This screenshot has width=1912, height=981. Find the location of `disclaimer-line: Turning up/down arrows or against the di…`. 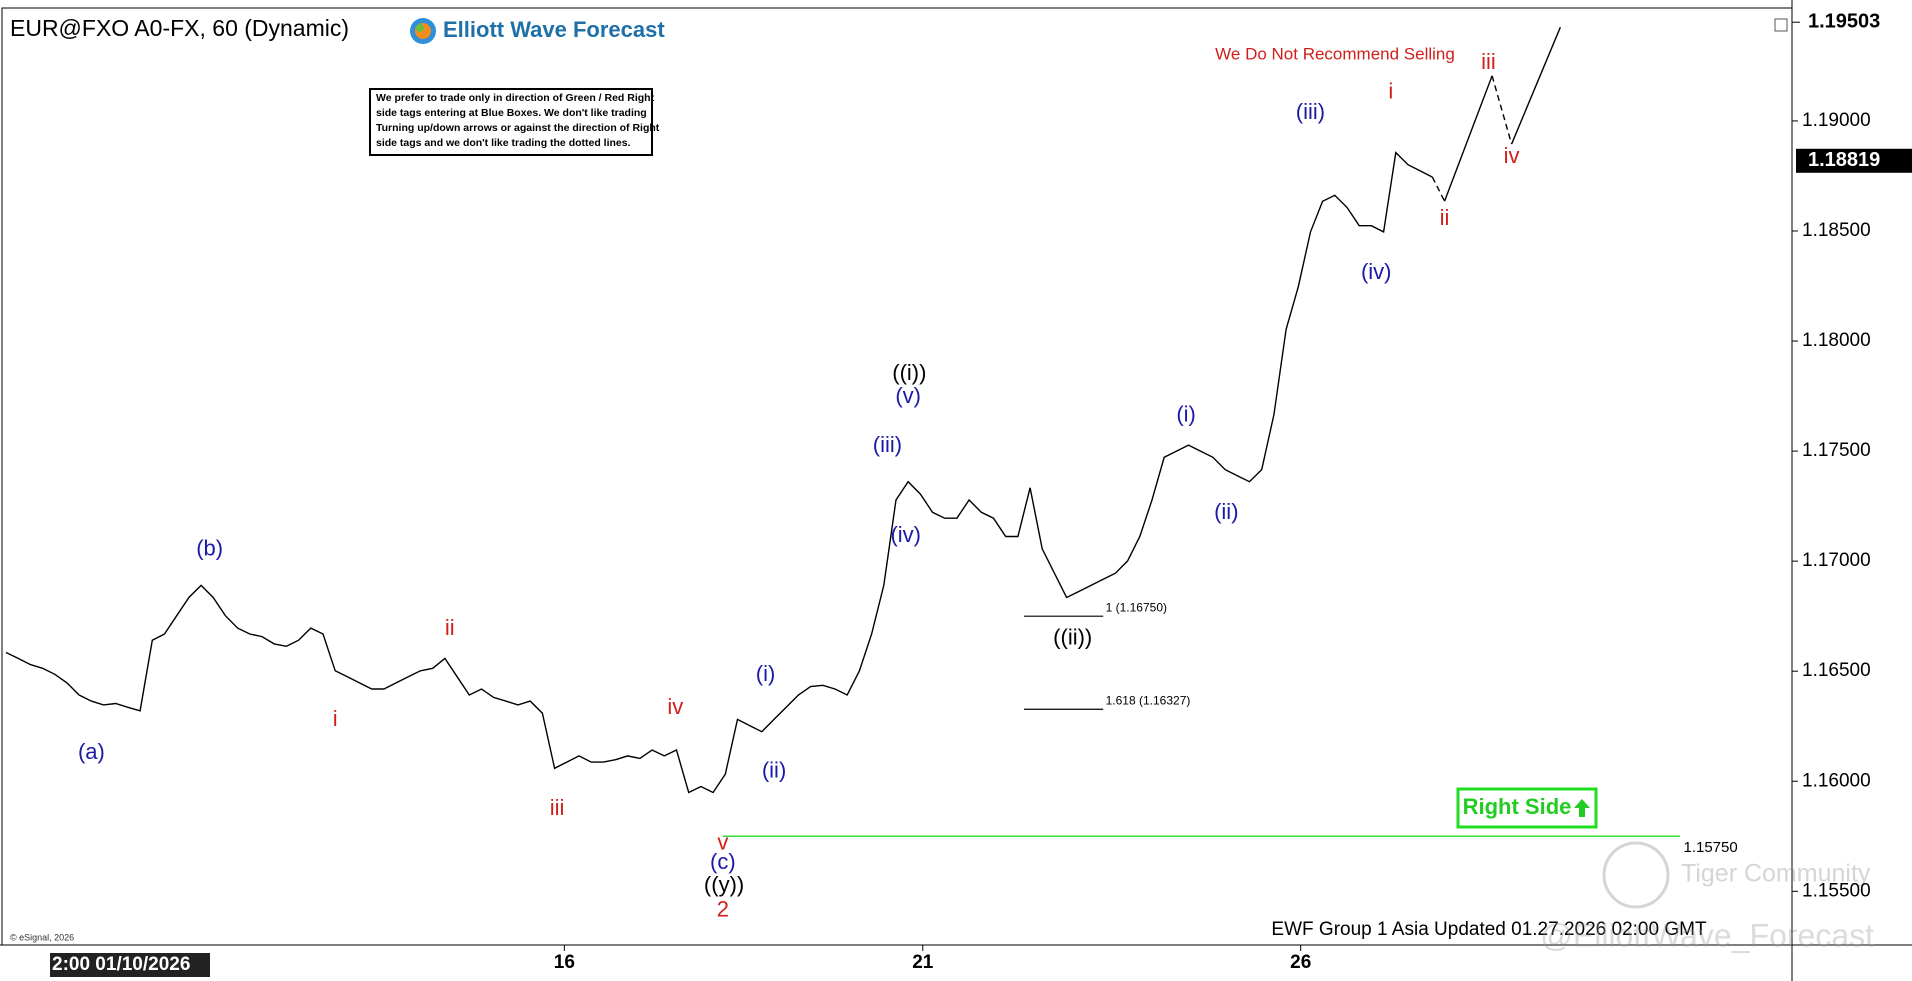

disclaimer-line: Turning up/down arrows or against the di… is located at coordinates (518, 128).